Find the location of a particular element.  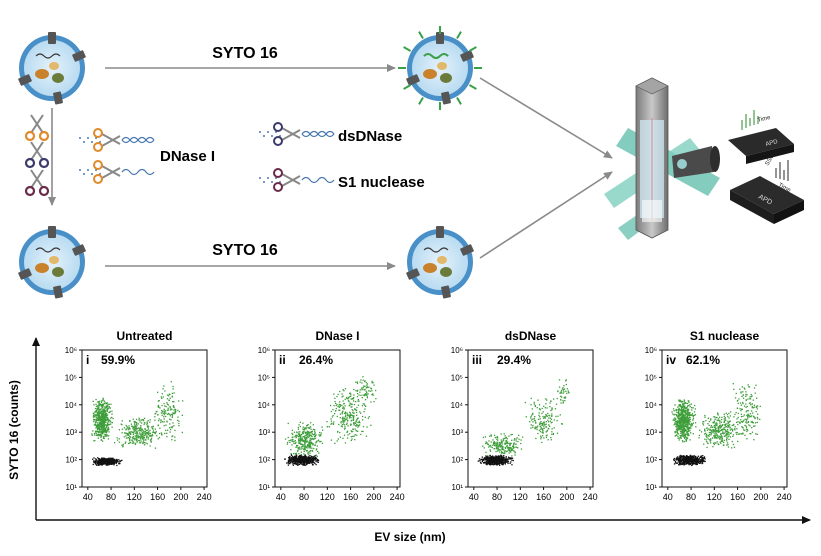

arrow-to-instrument-bottom is located at coordinates (546, 215).